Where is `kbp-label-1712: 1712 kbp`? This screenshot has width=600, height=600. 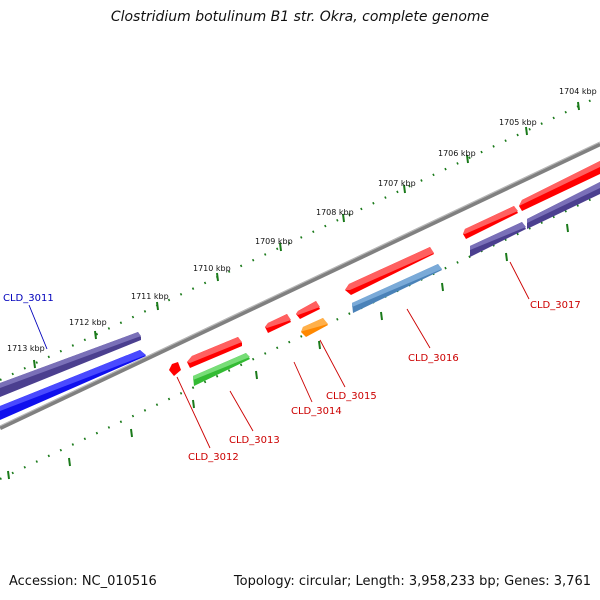 kbp-label-1712: 1712 kbp is located at coordinates (88, 322).